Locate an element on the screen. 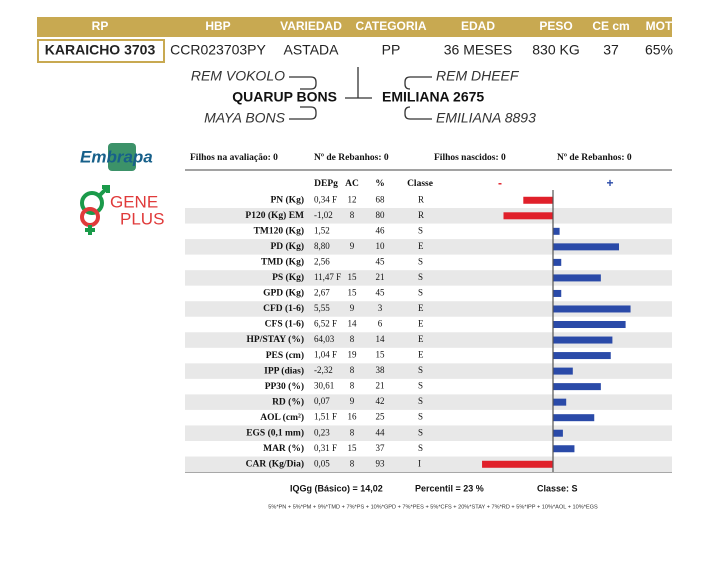 The height and width of the screenshot is (582, 727). dep: -1,02 is located at coordinates (323, 215).